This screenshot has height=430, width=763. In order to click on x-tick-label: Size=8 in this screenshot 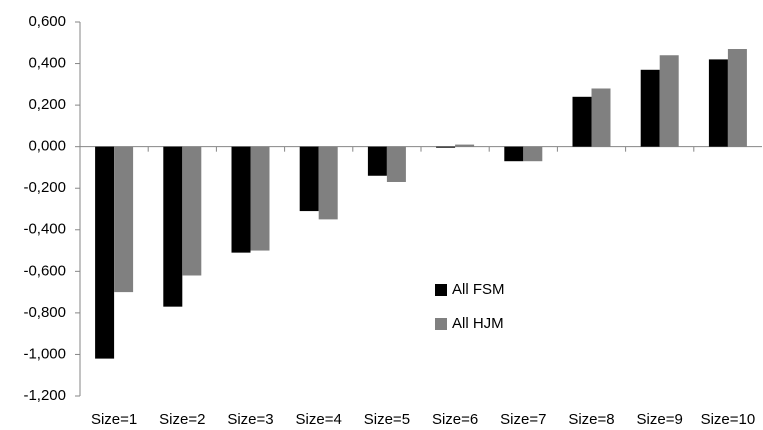, I will do `click(591, 419)`.